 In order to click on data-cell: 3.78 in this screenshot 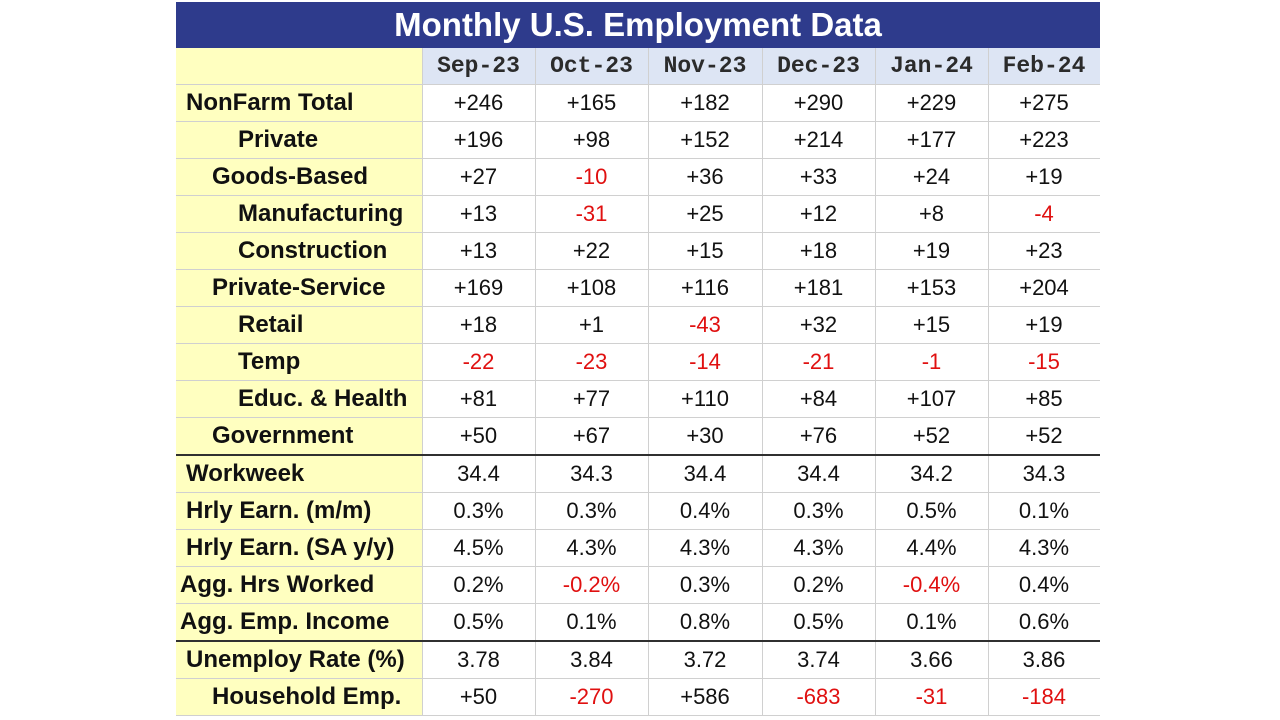, I will do `click(479, 660)`.